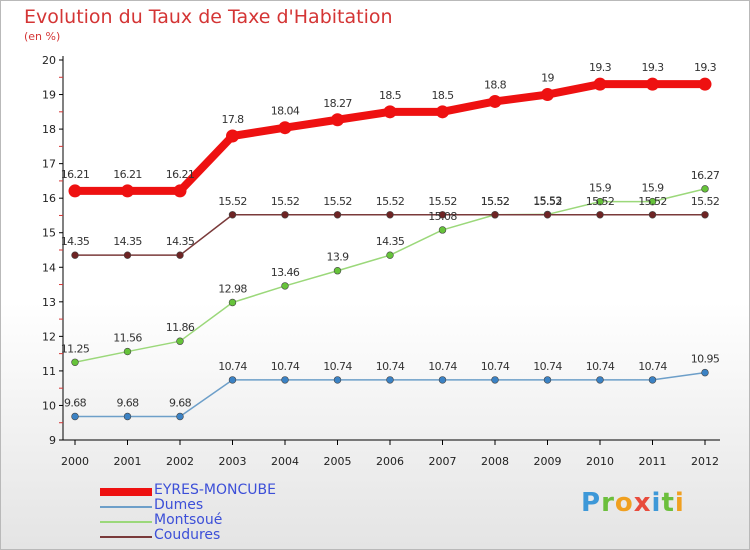 The height and width of the screenshot is (550, 750). I want to click on legend-swatch-eyres-moncube, so click(126, 492).